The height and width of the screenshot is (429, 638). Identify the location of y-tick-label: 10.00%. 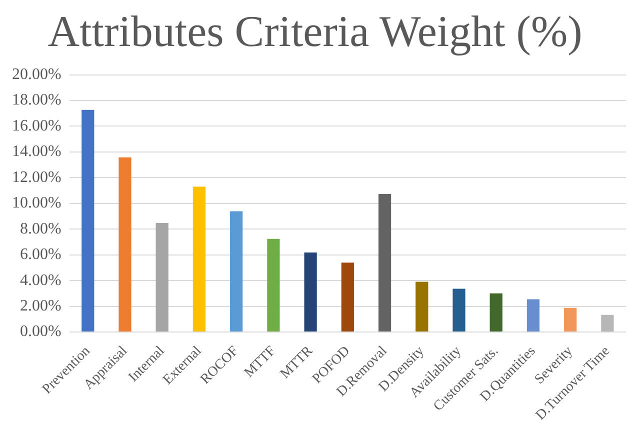
(37, 203).